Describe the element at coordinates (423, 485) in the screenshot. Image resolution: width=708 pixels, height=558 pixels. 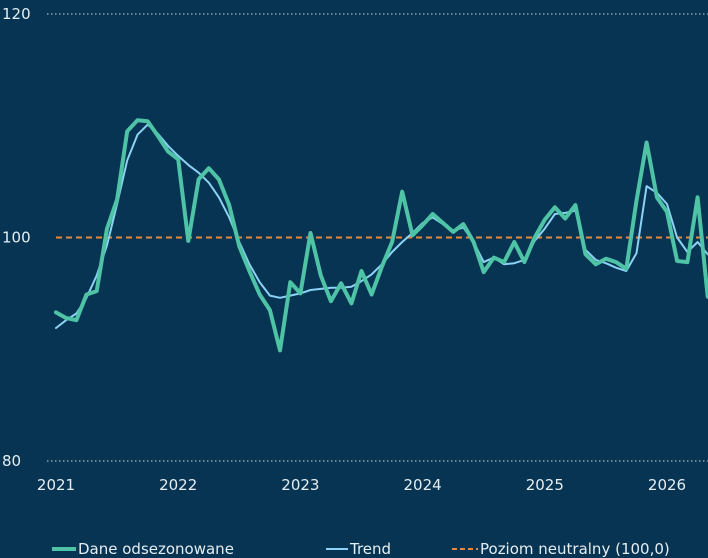
I see `x-tick-label: 2024` at that location.